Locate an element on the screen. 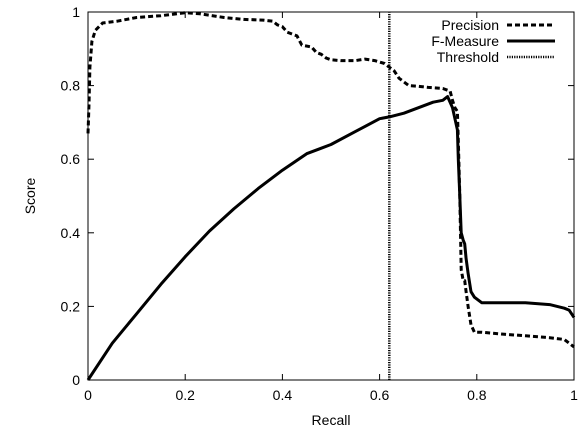  x-tick-label: 1 is located at coordinates (574, 395).